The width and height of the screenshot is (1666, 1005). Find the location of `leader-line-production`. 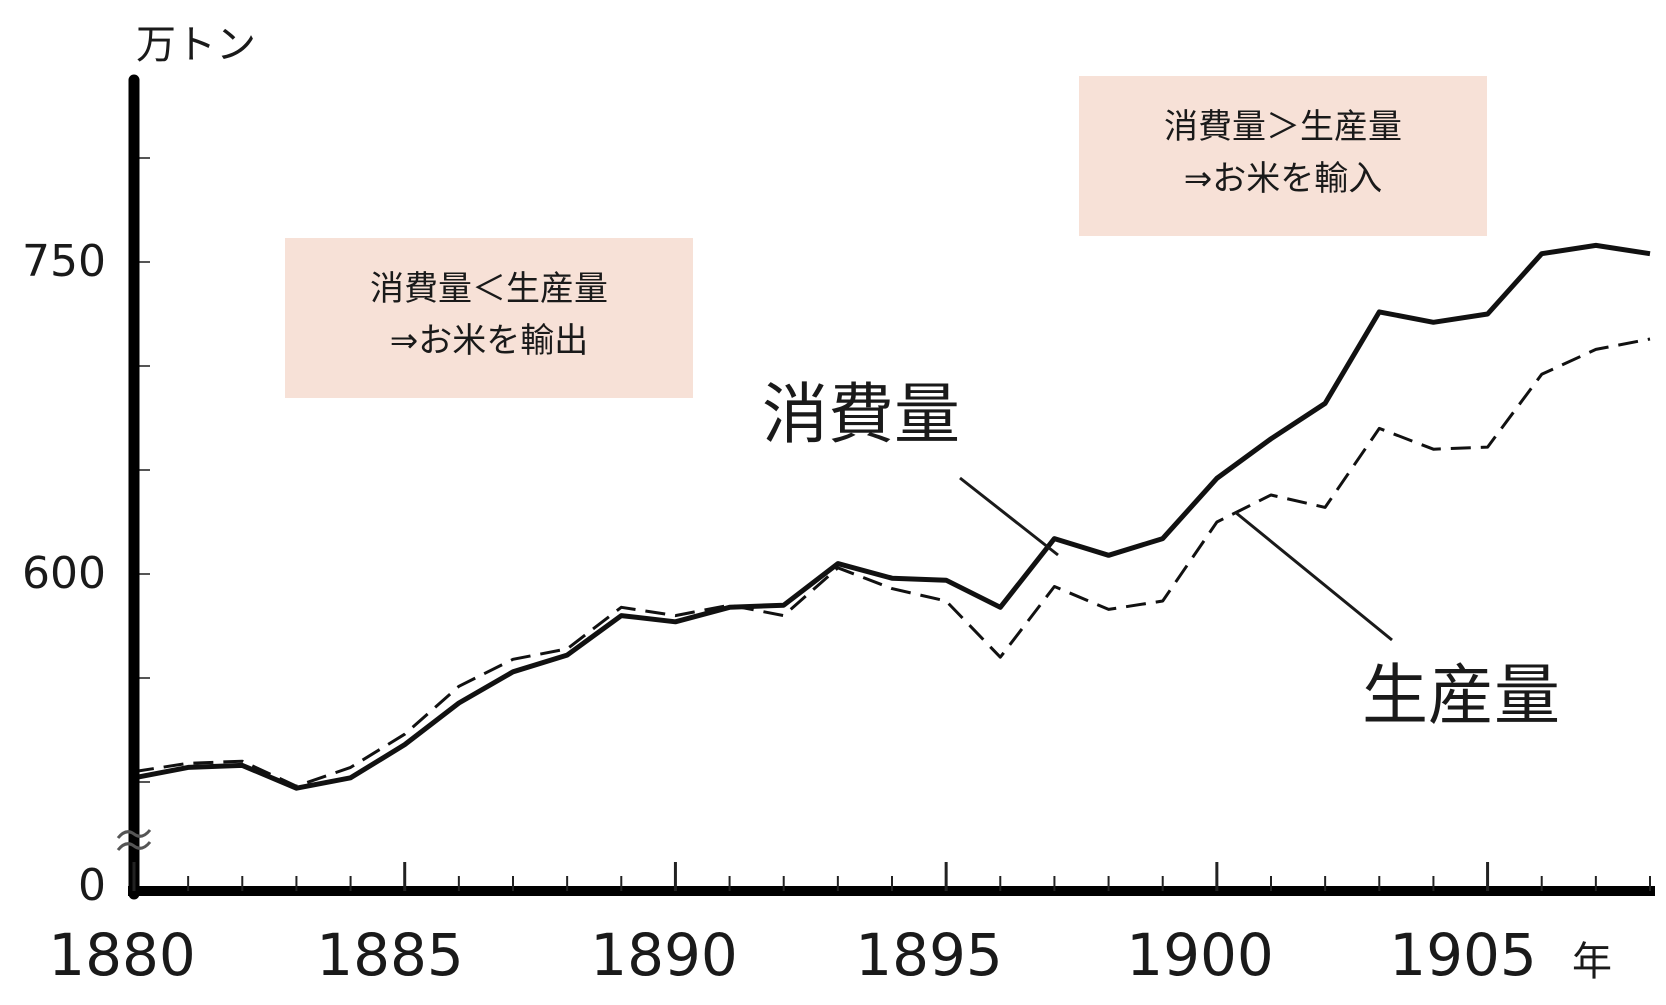

leader-line-production is located at coordinates (1313, 576).